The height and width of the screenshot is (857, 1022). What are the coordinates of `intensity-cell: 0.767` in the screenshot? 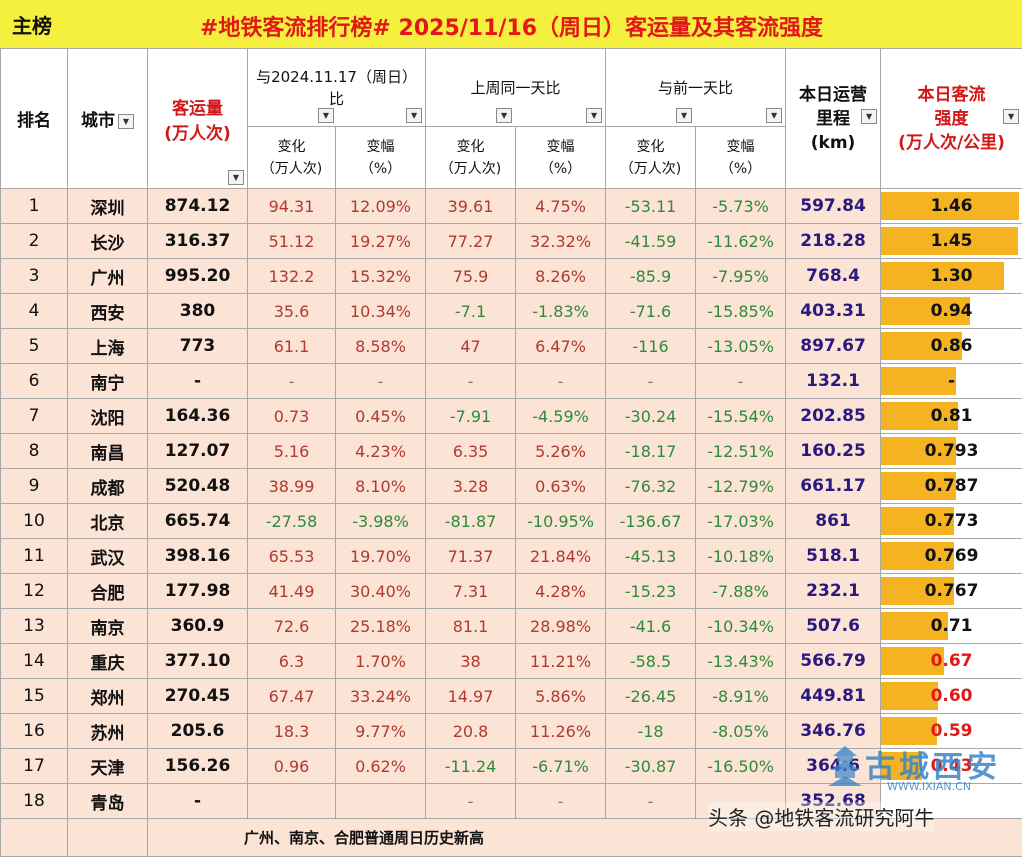 It's located at (951, 591).